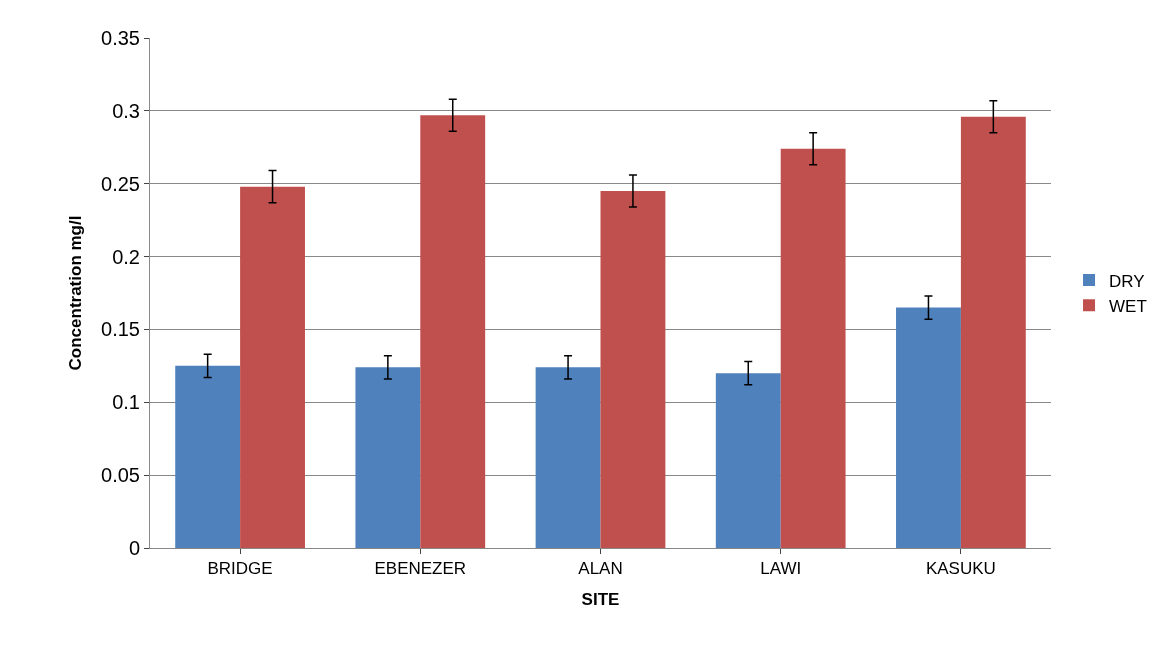  Describe the element at coordinates (781, 569) in the screenshot. I see `x-tick-label: LAWI` at that location.